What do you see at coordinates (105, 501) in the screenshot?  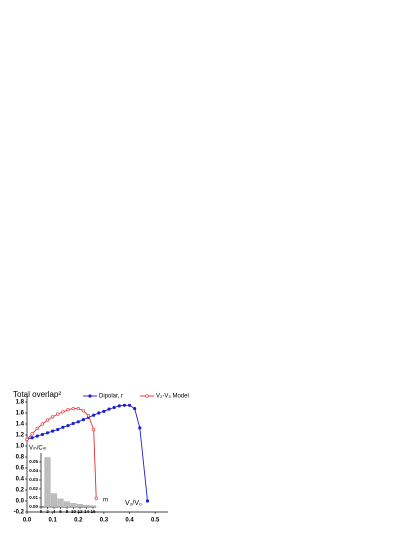 I see `inset-x-label: m` at bounding box center [105, 501].